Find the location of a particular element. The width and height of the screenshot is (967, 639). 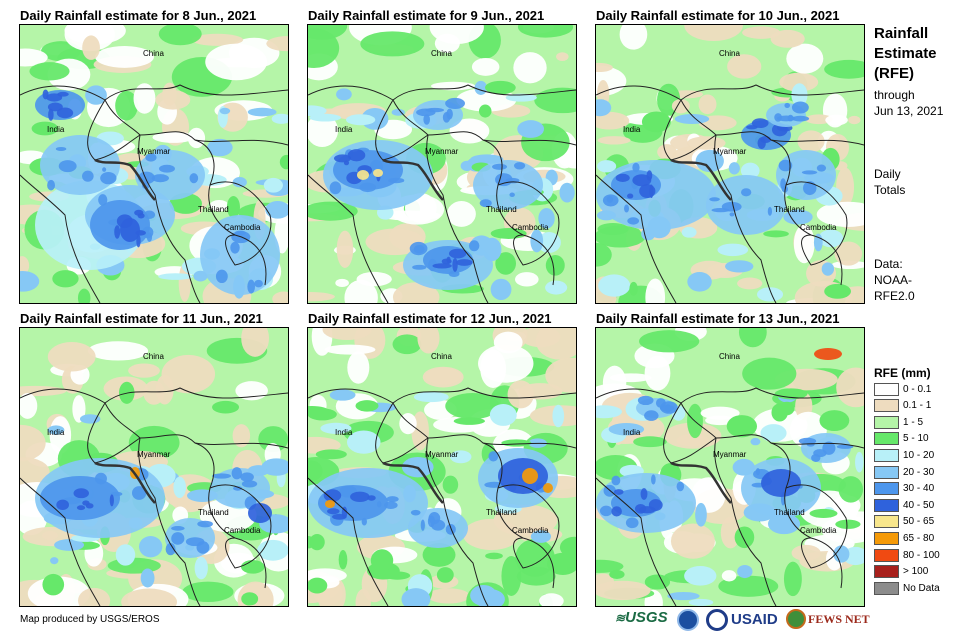

legend-label: 1 - 5 is located at coordinates (913, 422).